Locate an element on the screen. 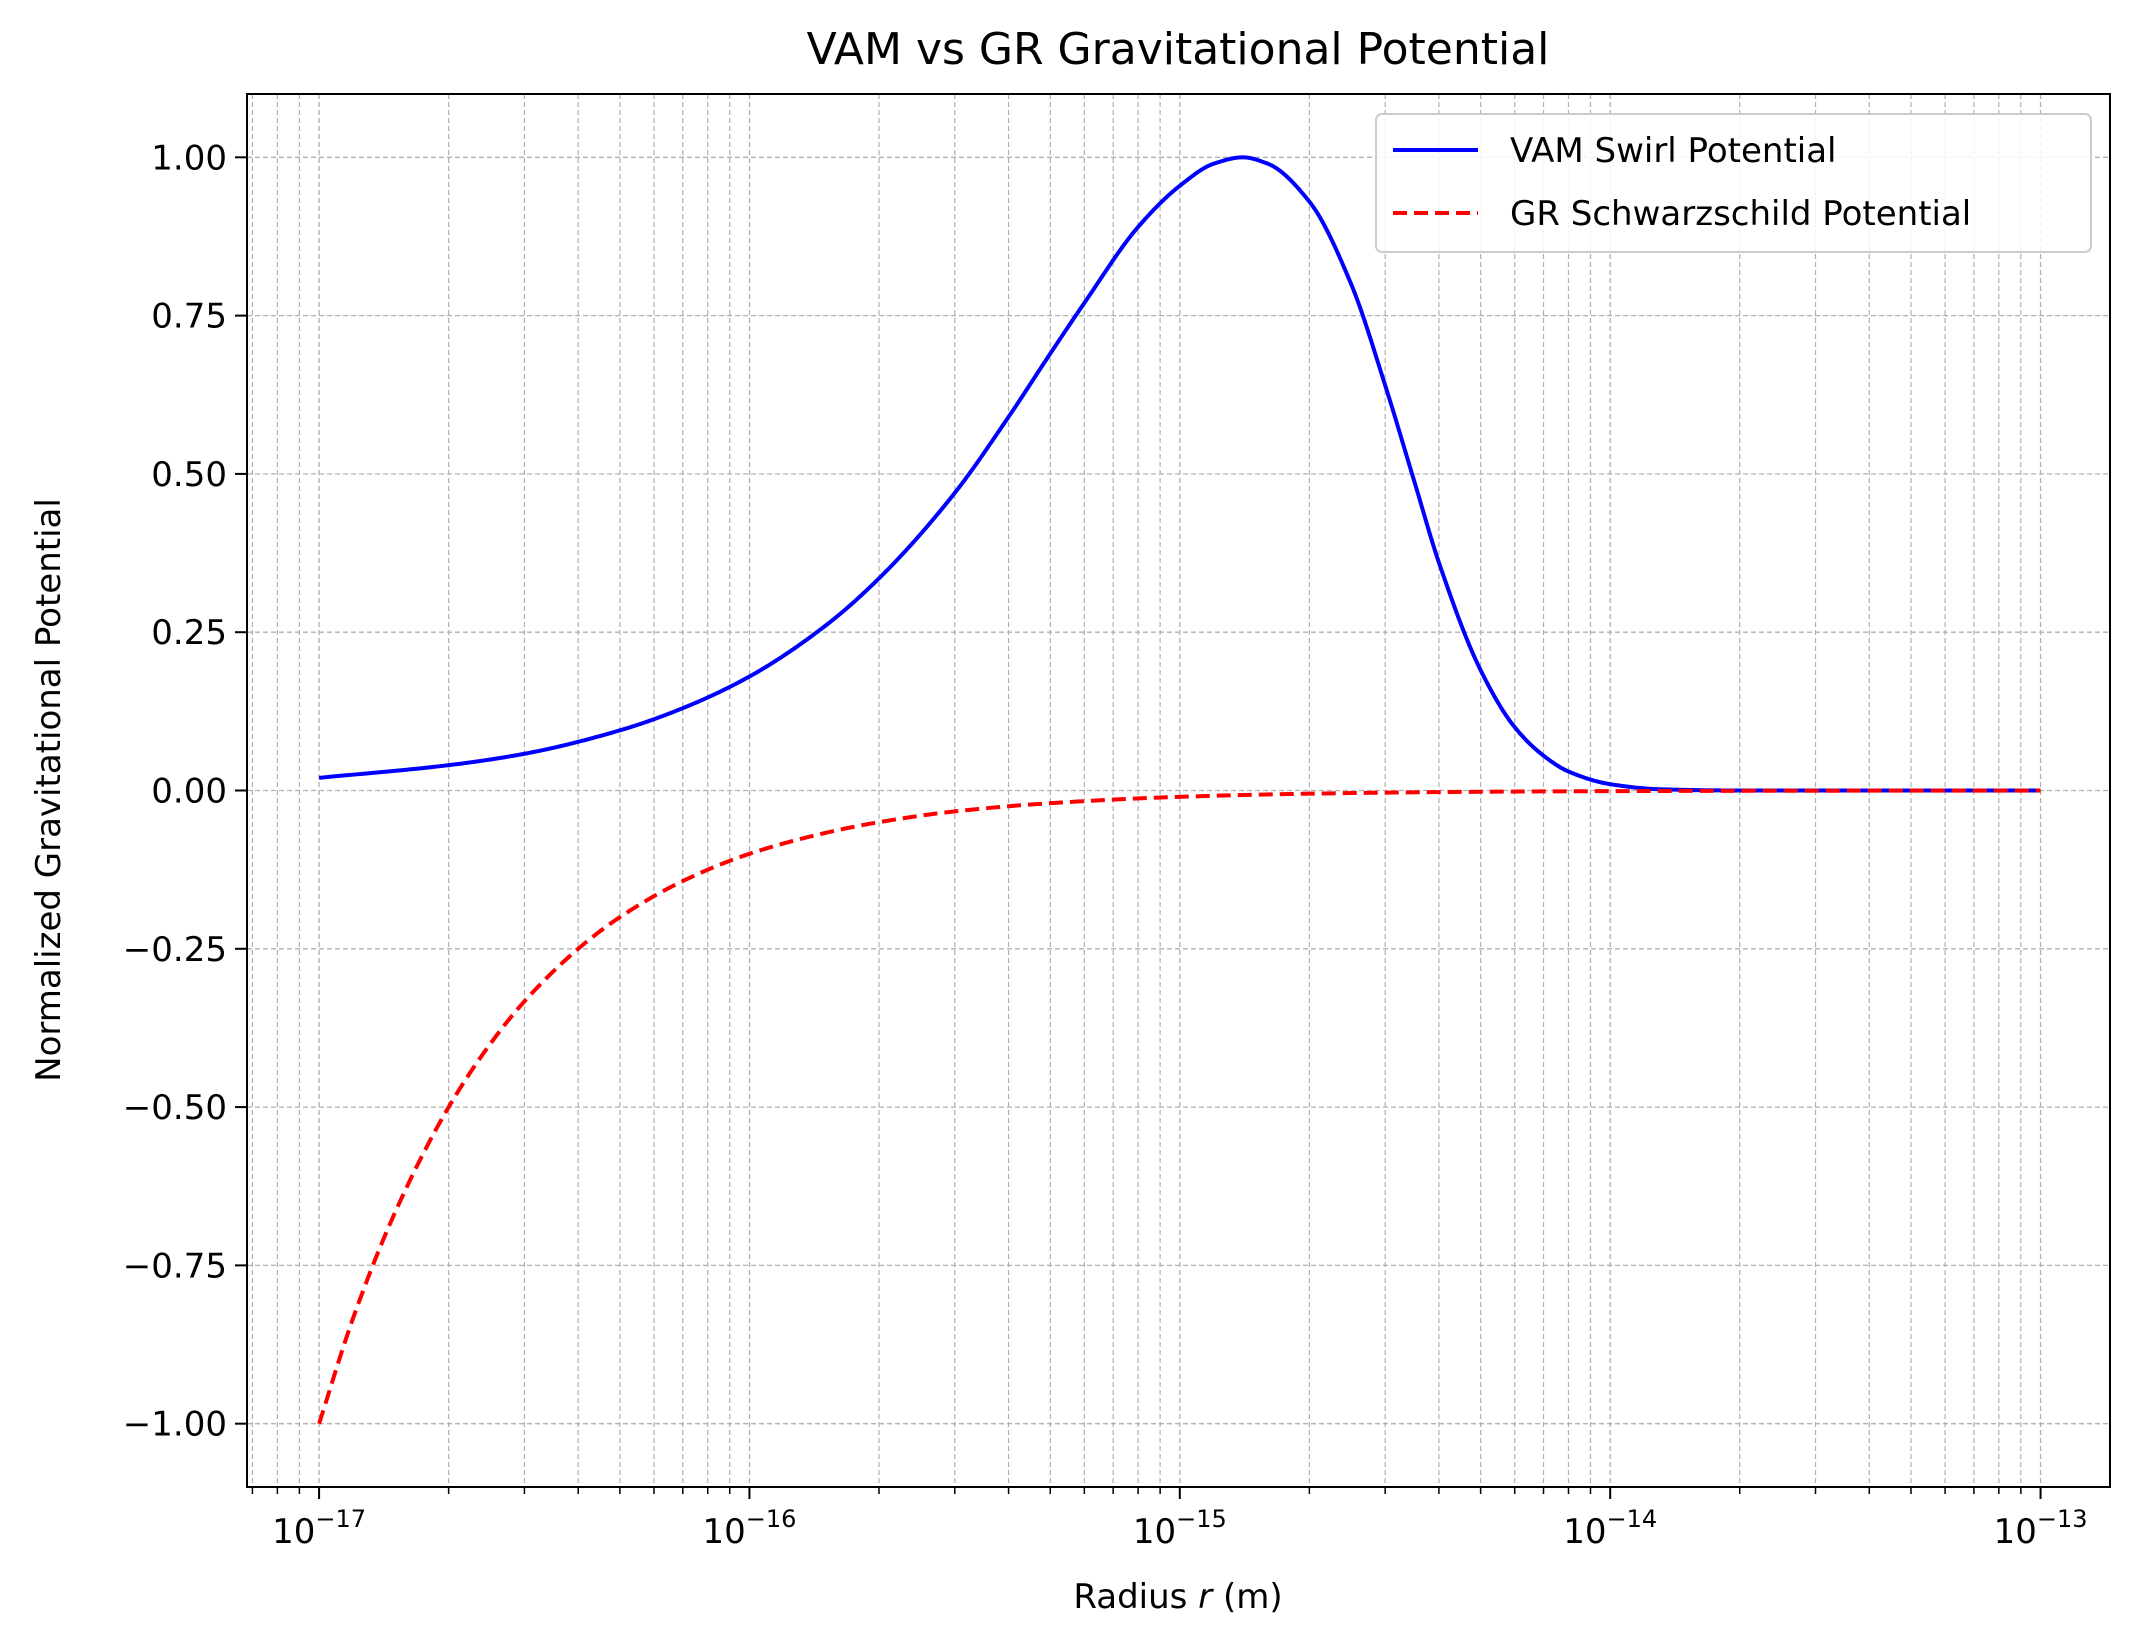 This screenshot has width=2135, height=1639. y-tick-label: −0.75 is located at coordinates (175, 1266).